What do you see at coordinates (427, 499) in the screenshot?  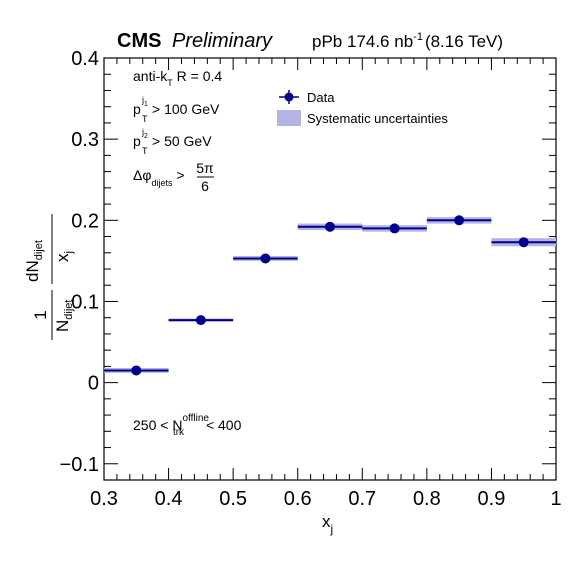 I see `x-tick-label: 0.8` at bounding box center [427, 499].